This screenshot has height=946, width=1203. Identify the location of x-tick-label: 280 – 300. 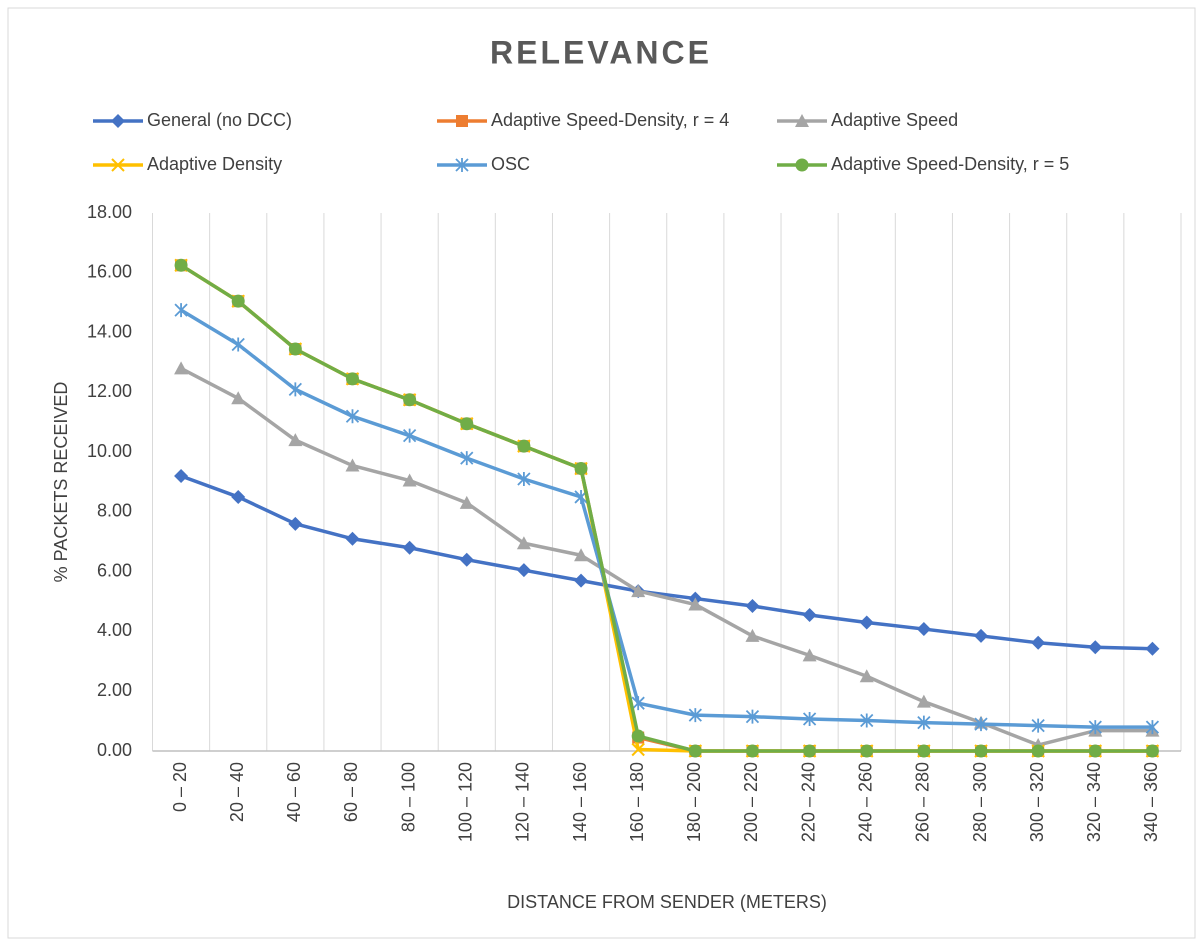
(980, 802).